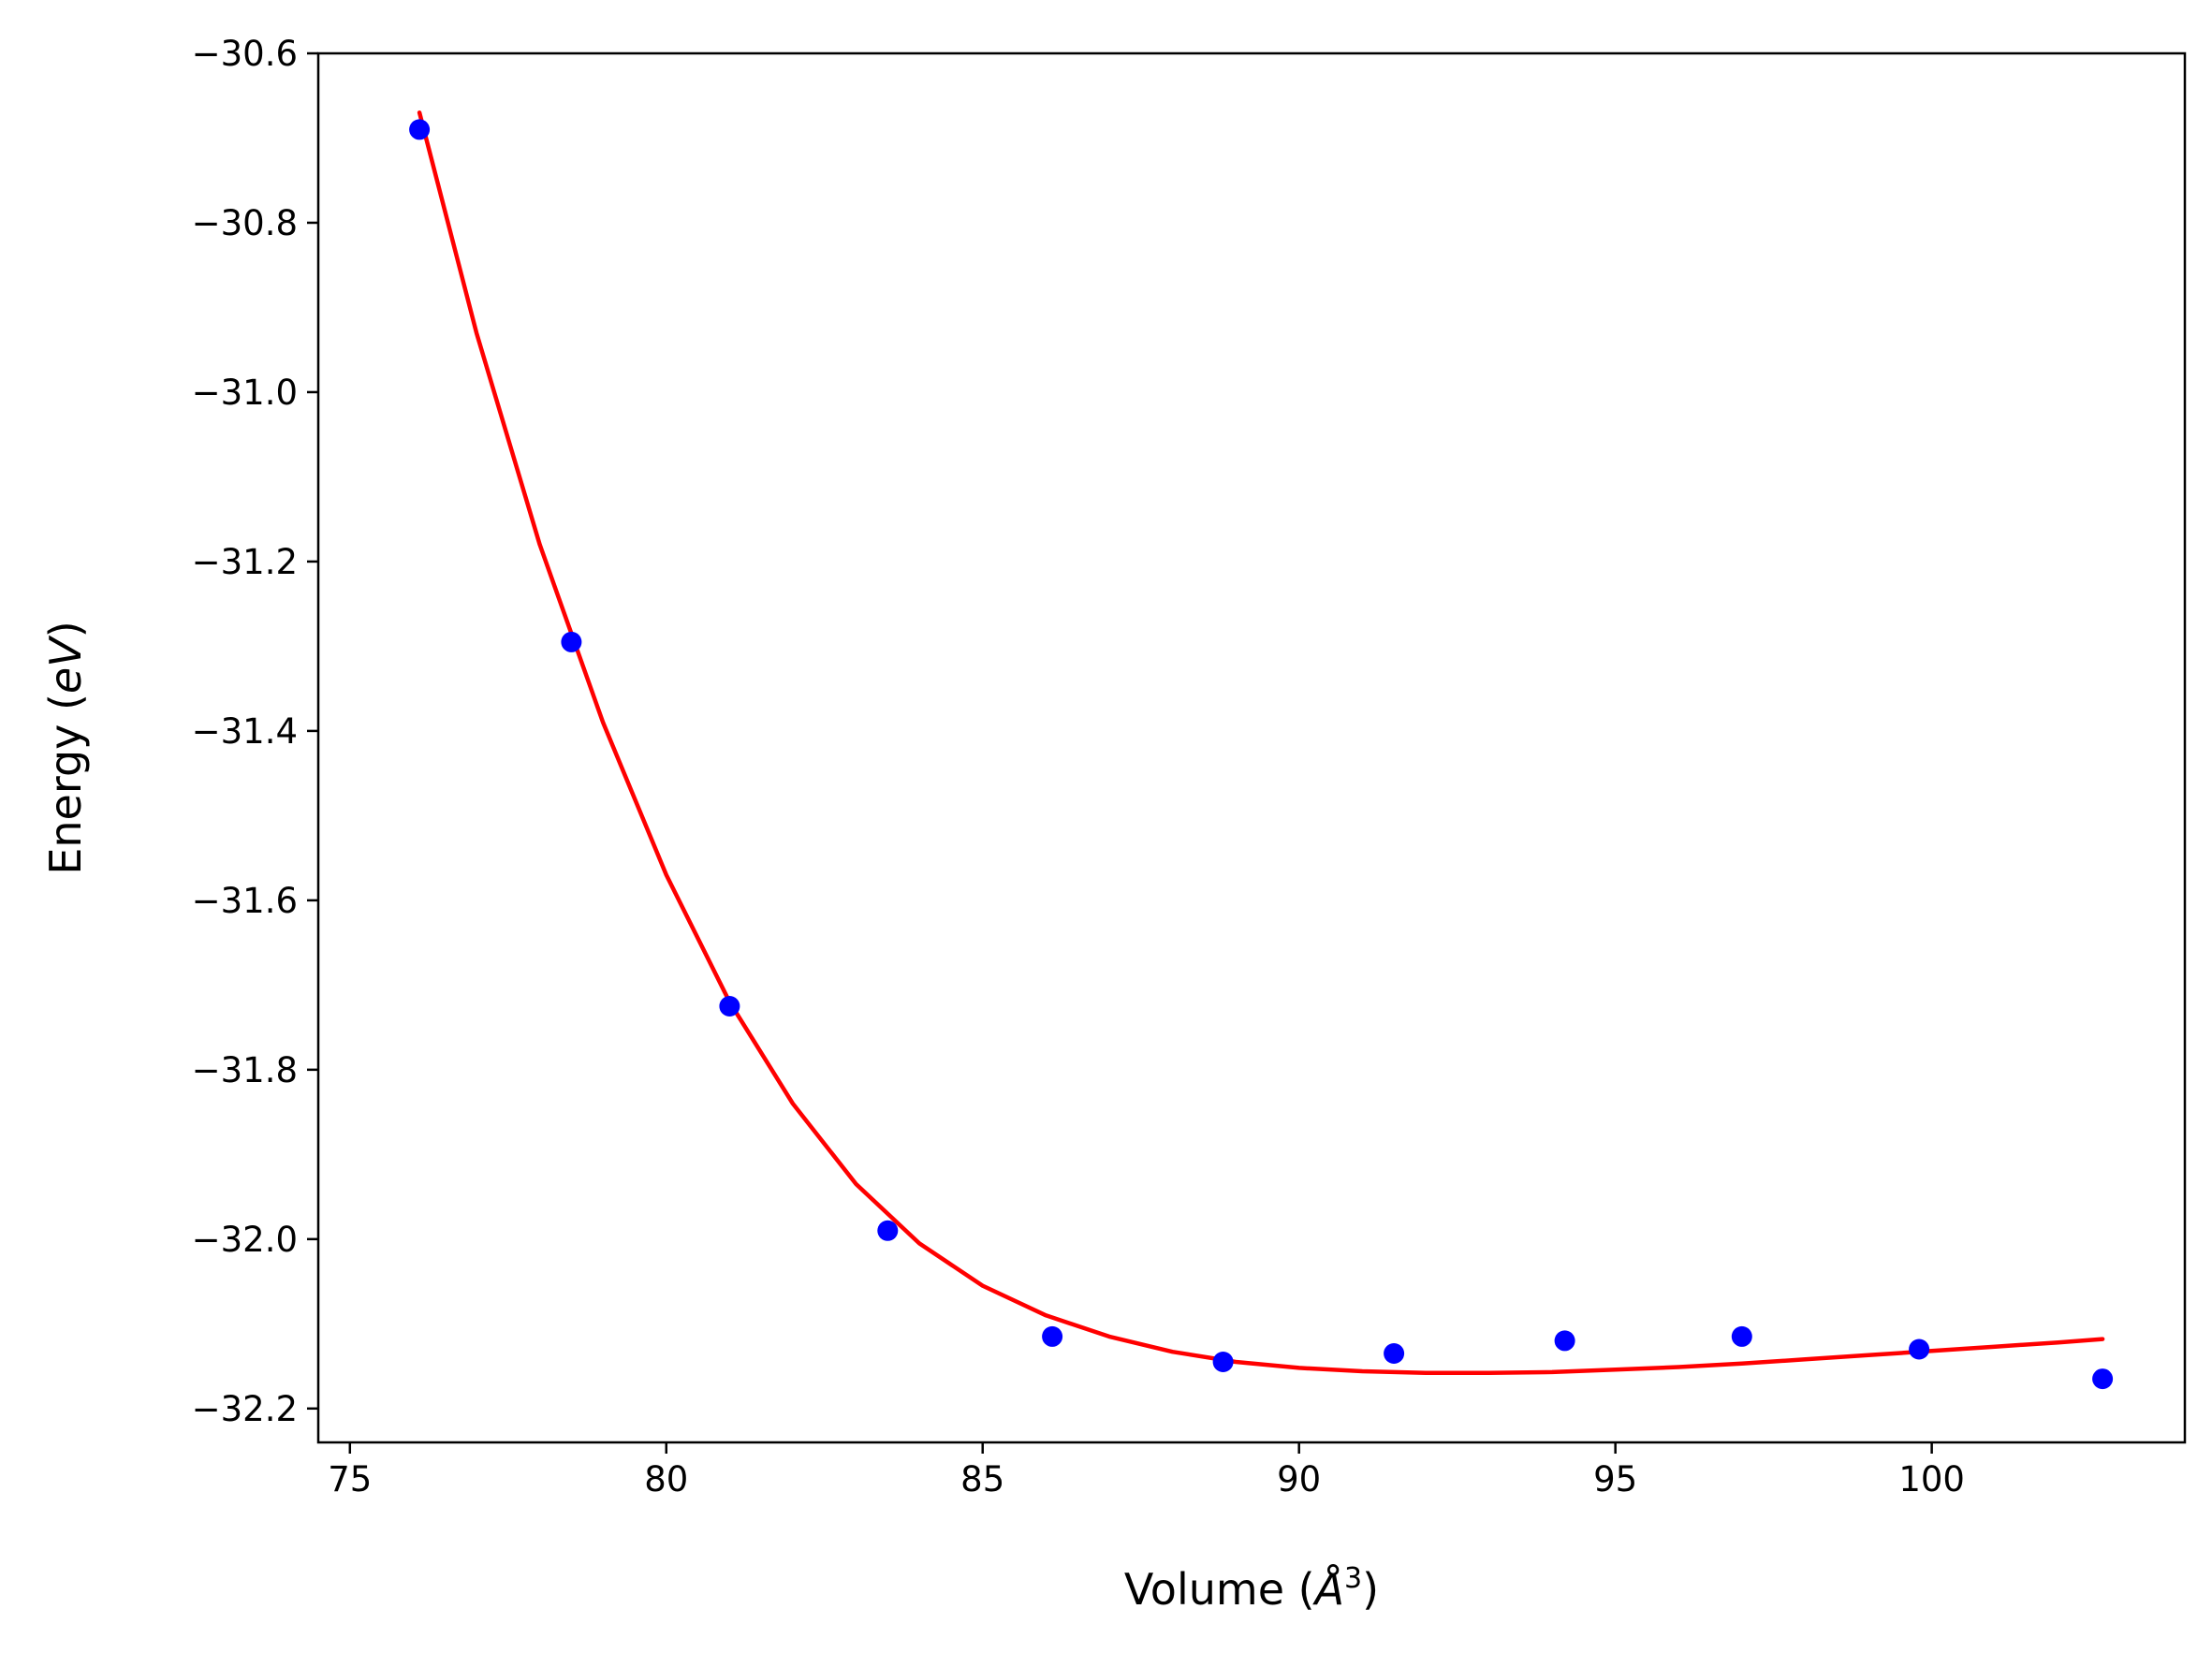  I want to click on x-tick-label: 100, so click(1931, 1479).